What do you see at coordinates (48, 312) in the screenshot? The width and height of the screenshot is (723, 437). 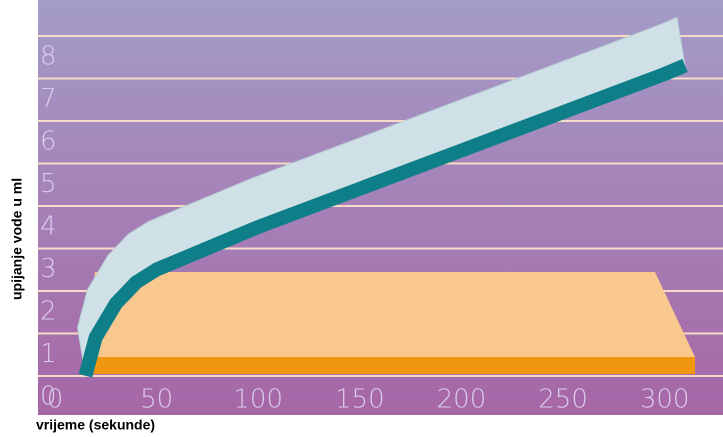 I see `y-tick-label: 2` at bounding box center [48, 312].